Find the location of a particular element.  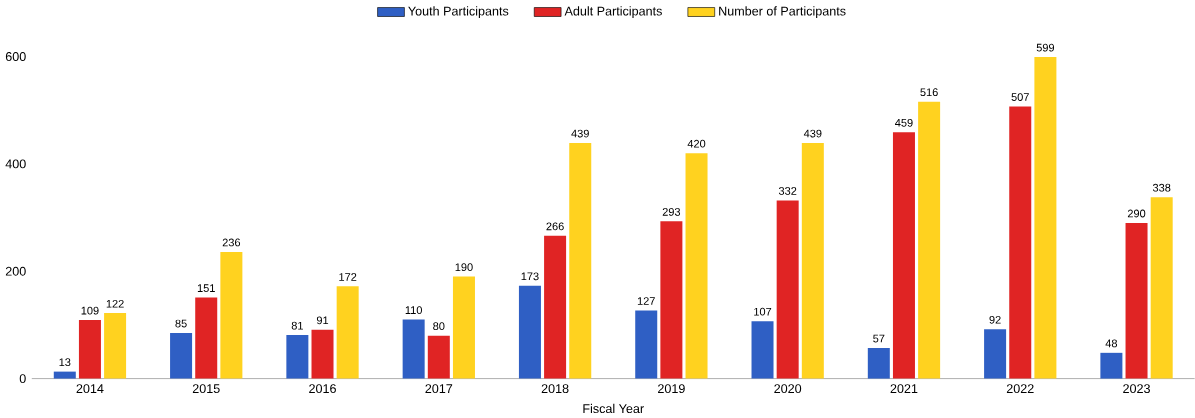

data-label: 92 is located at coordinates (995, 319).